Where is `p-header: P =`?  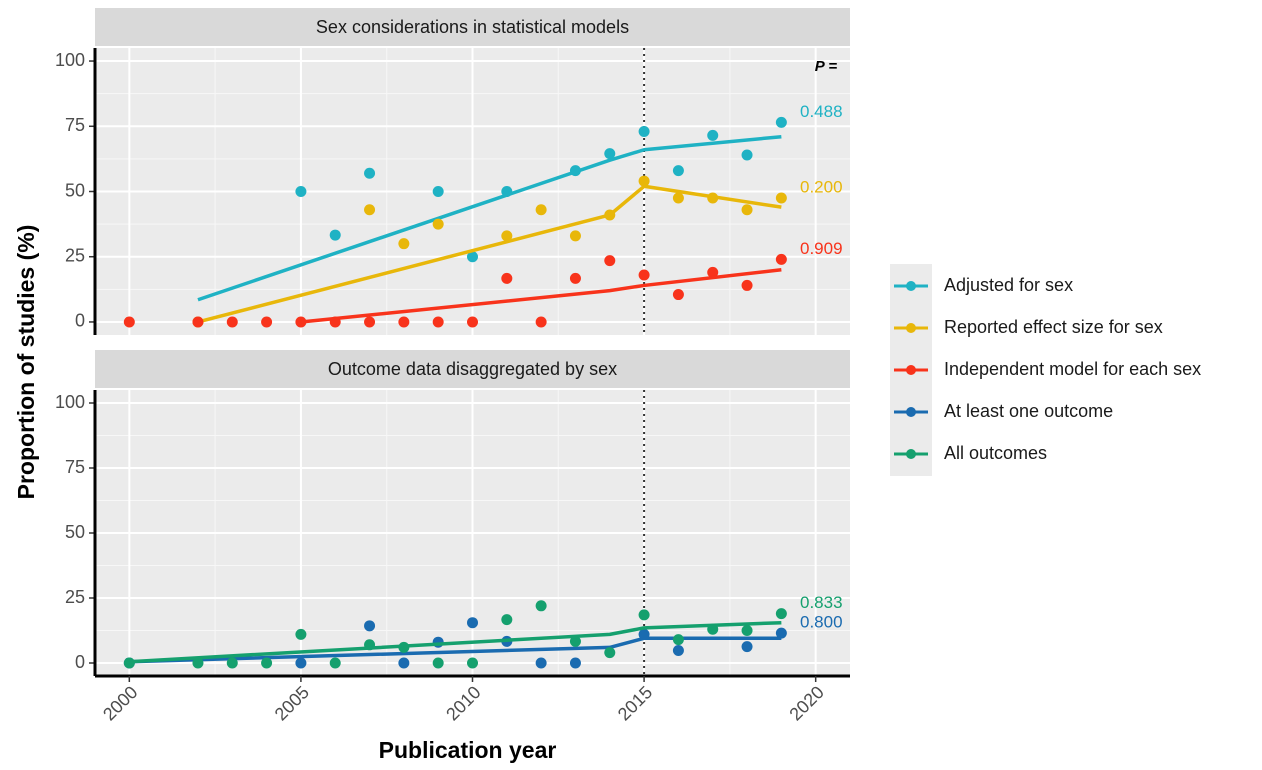 p-header: P = is located at coordinates (826, 66).